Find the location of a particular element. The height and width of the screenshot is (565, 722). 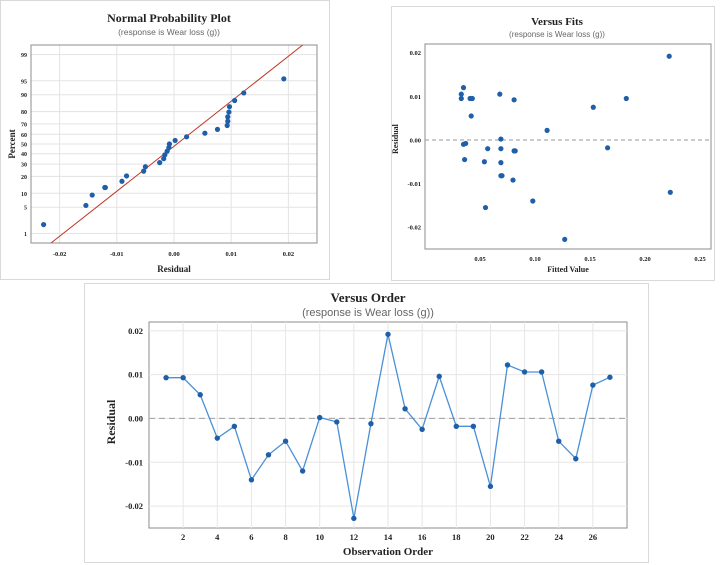

x-tick-label: 18 is located at coordinates (456, 537).